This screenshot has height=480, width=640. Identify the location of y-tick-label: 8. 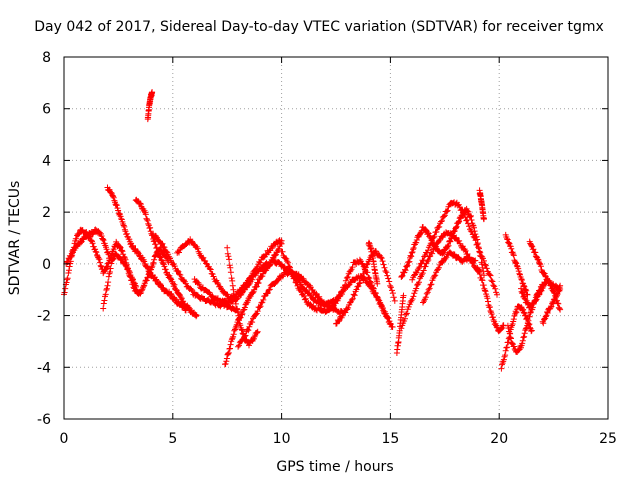
(46, 58).